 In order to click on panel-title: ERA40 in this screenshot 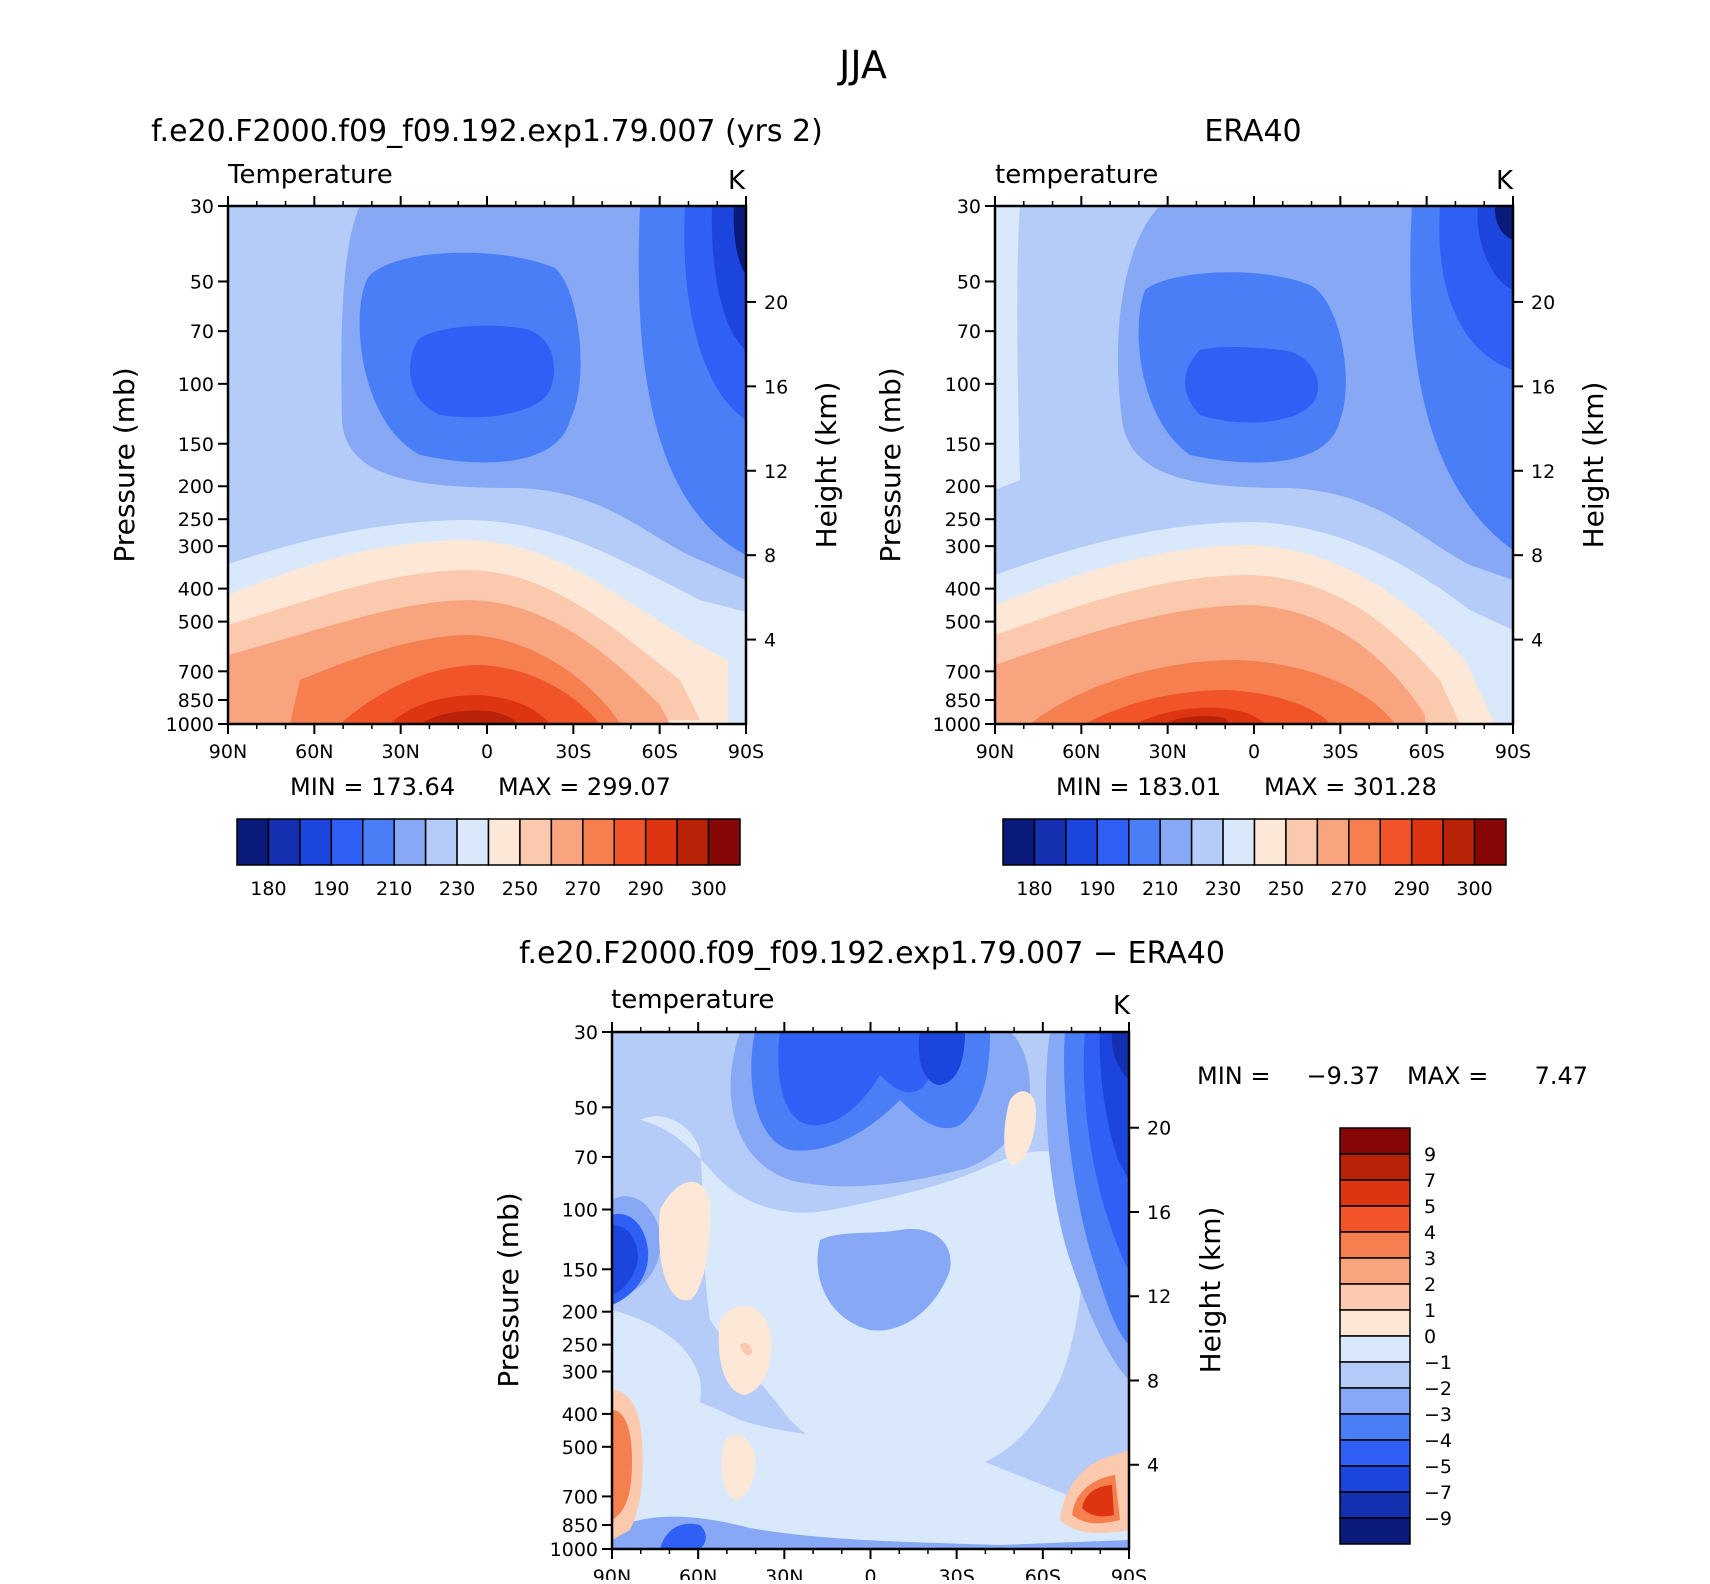, I will do `click(1252, 131)`.